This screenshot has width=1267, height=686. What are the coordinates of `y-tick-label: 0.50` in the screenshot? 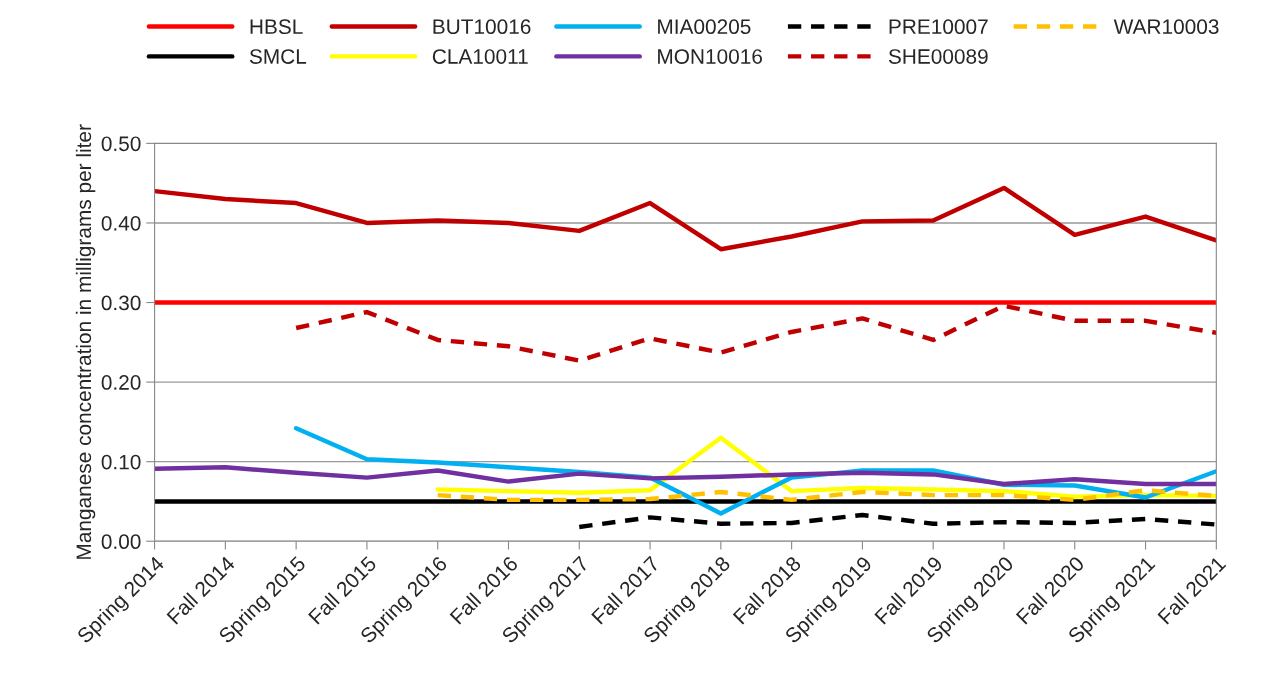 It's located at (121, 144).